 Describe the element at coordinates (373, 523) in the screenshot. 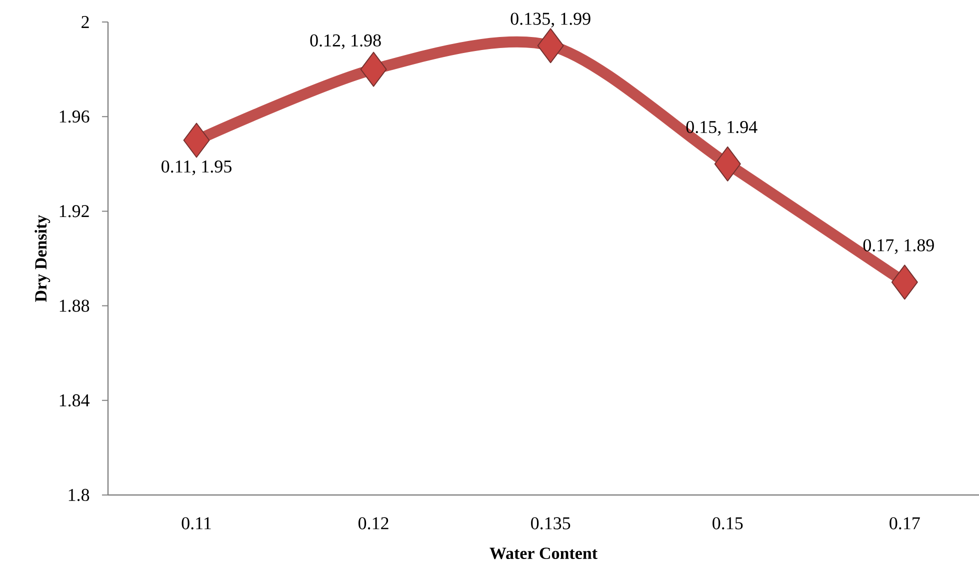

I see `x-tick-label: 0.12` at that location.